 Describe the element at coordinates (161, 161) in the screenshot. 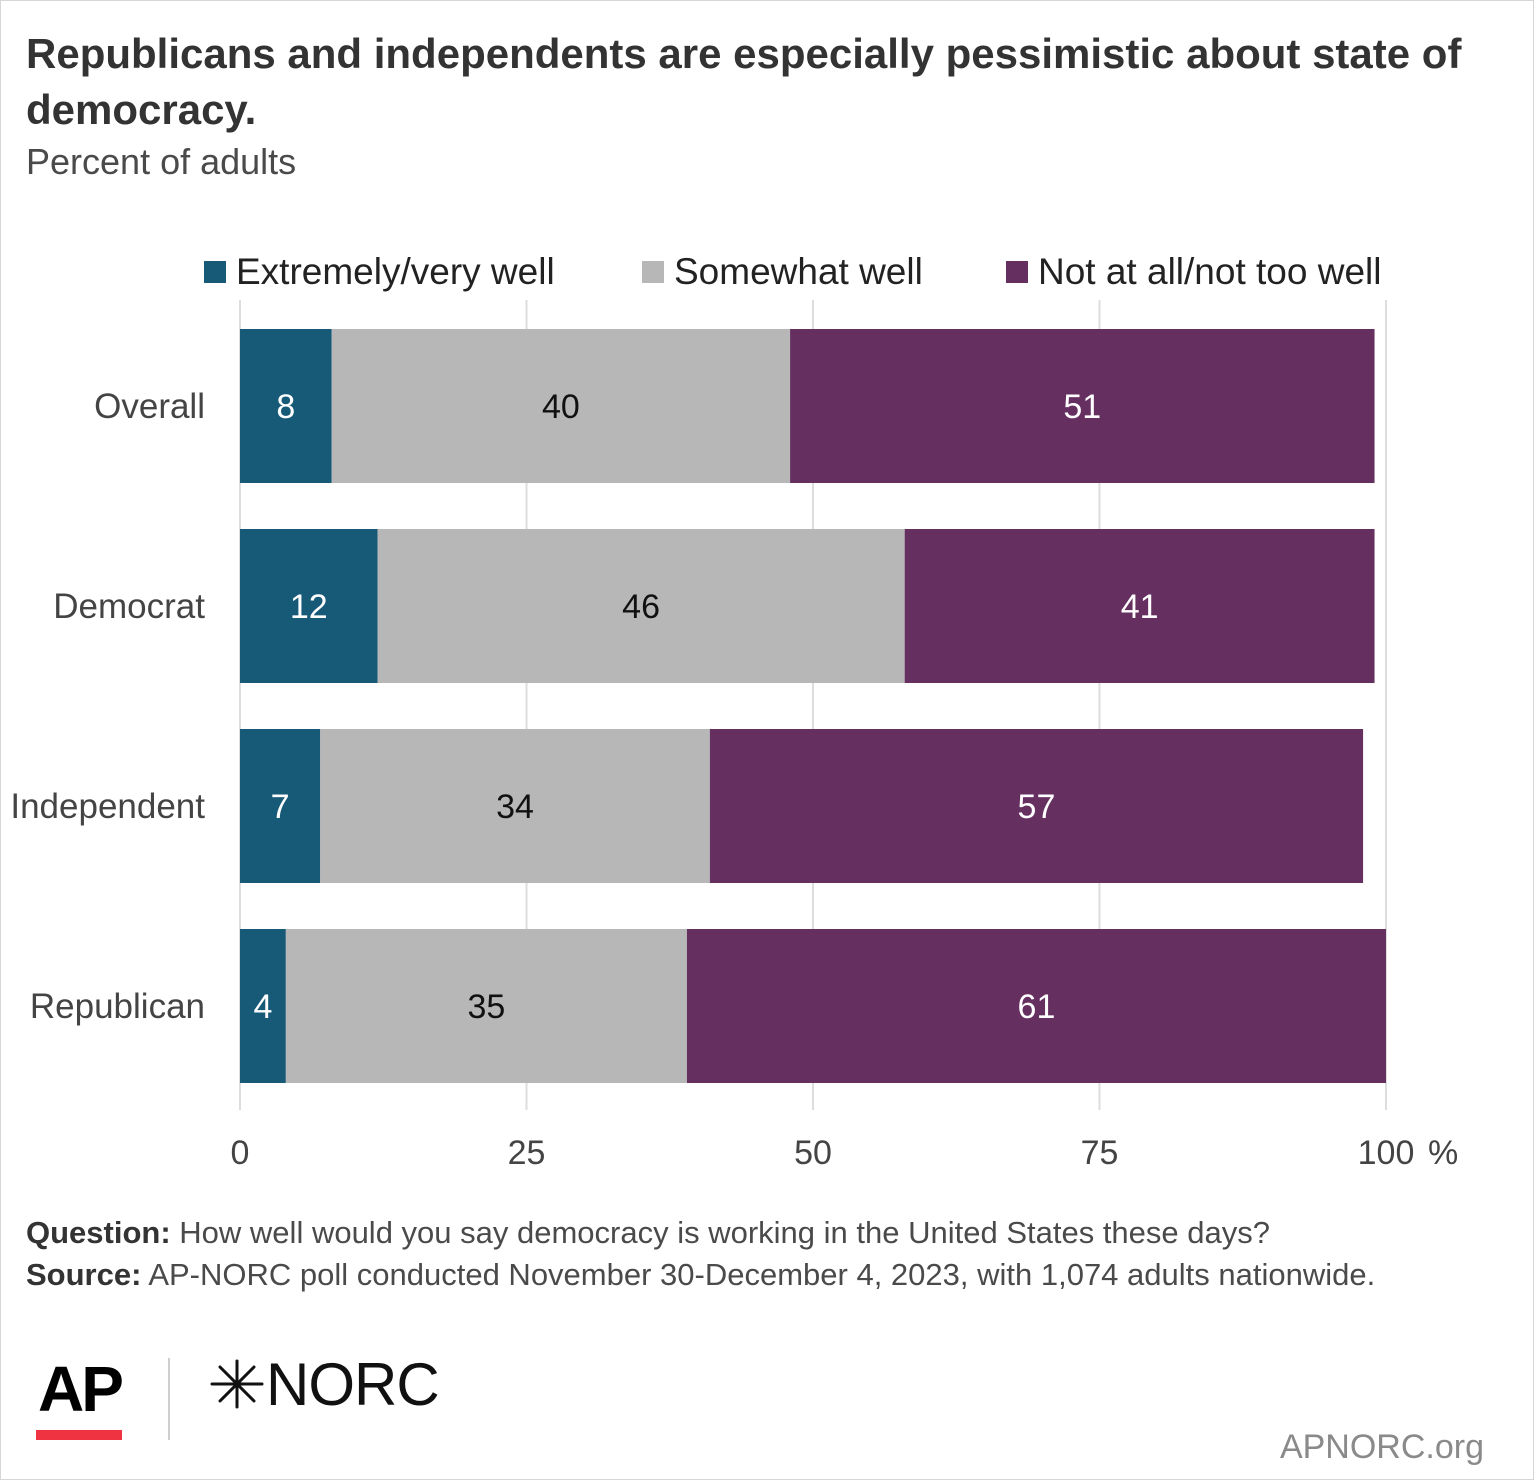

I see `chart-subtitle: Percent of adults` at that location.